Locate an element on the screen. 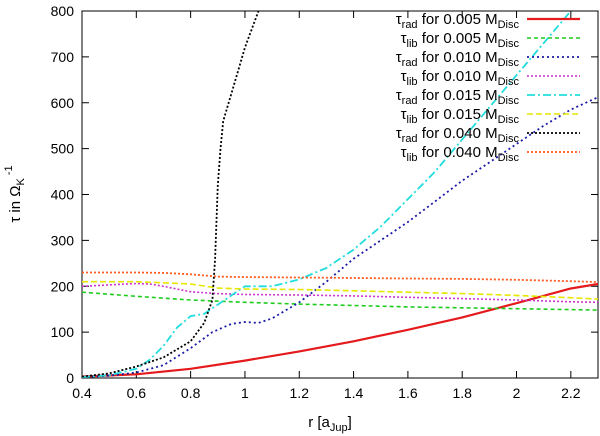 Image resolution: width=600 pixels, height=436 pixels. x-tick-label: 2.2 is located at coordinates (571, 393).